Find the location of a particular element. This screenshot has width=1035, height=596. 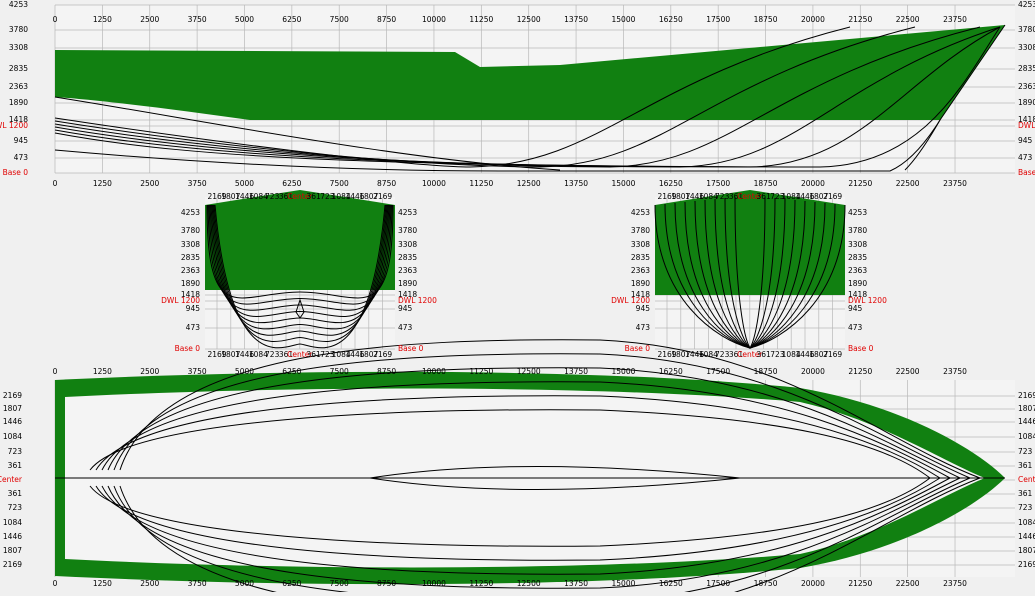

y-tick-label: 1084 is located at coordinates (12, 436).